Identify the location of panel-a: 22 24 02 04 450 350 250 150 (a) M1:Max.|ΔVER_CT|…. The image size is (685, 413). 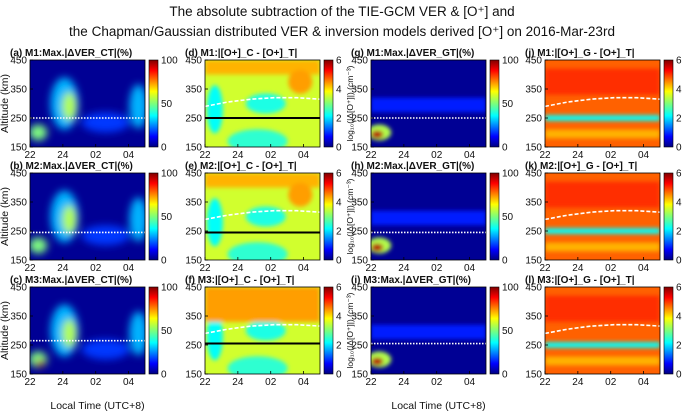
(89, 104).